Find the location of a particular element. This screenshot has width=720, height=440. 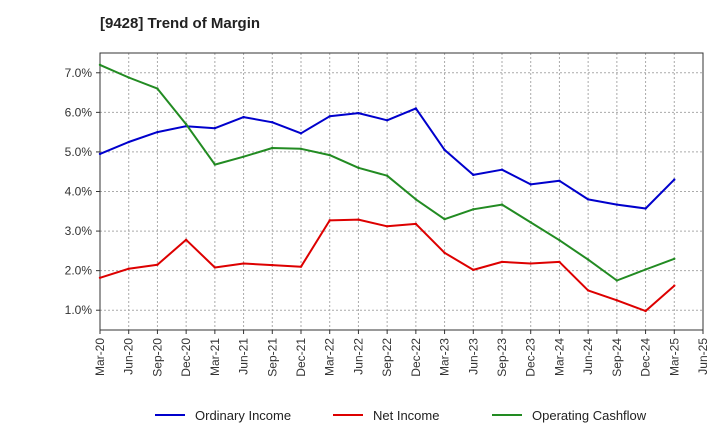

y-tick-label: 3.0% is located at coordinates (79, 231).